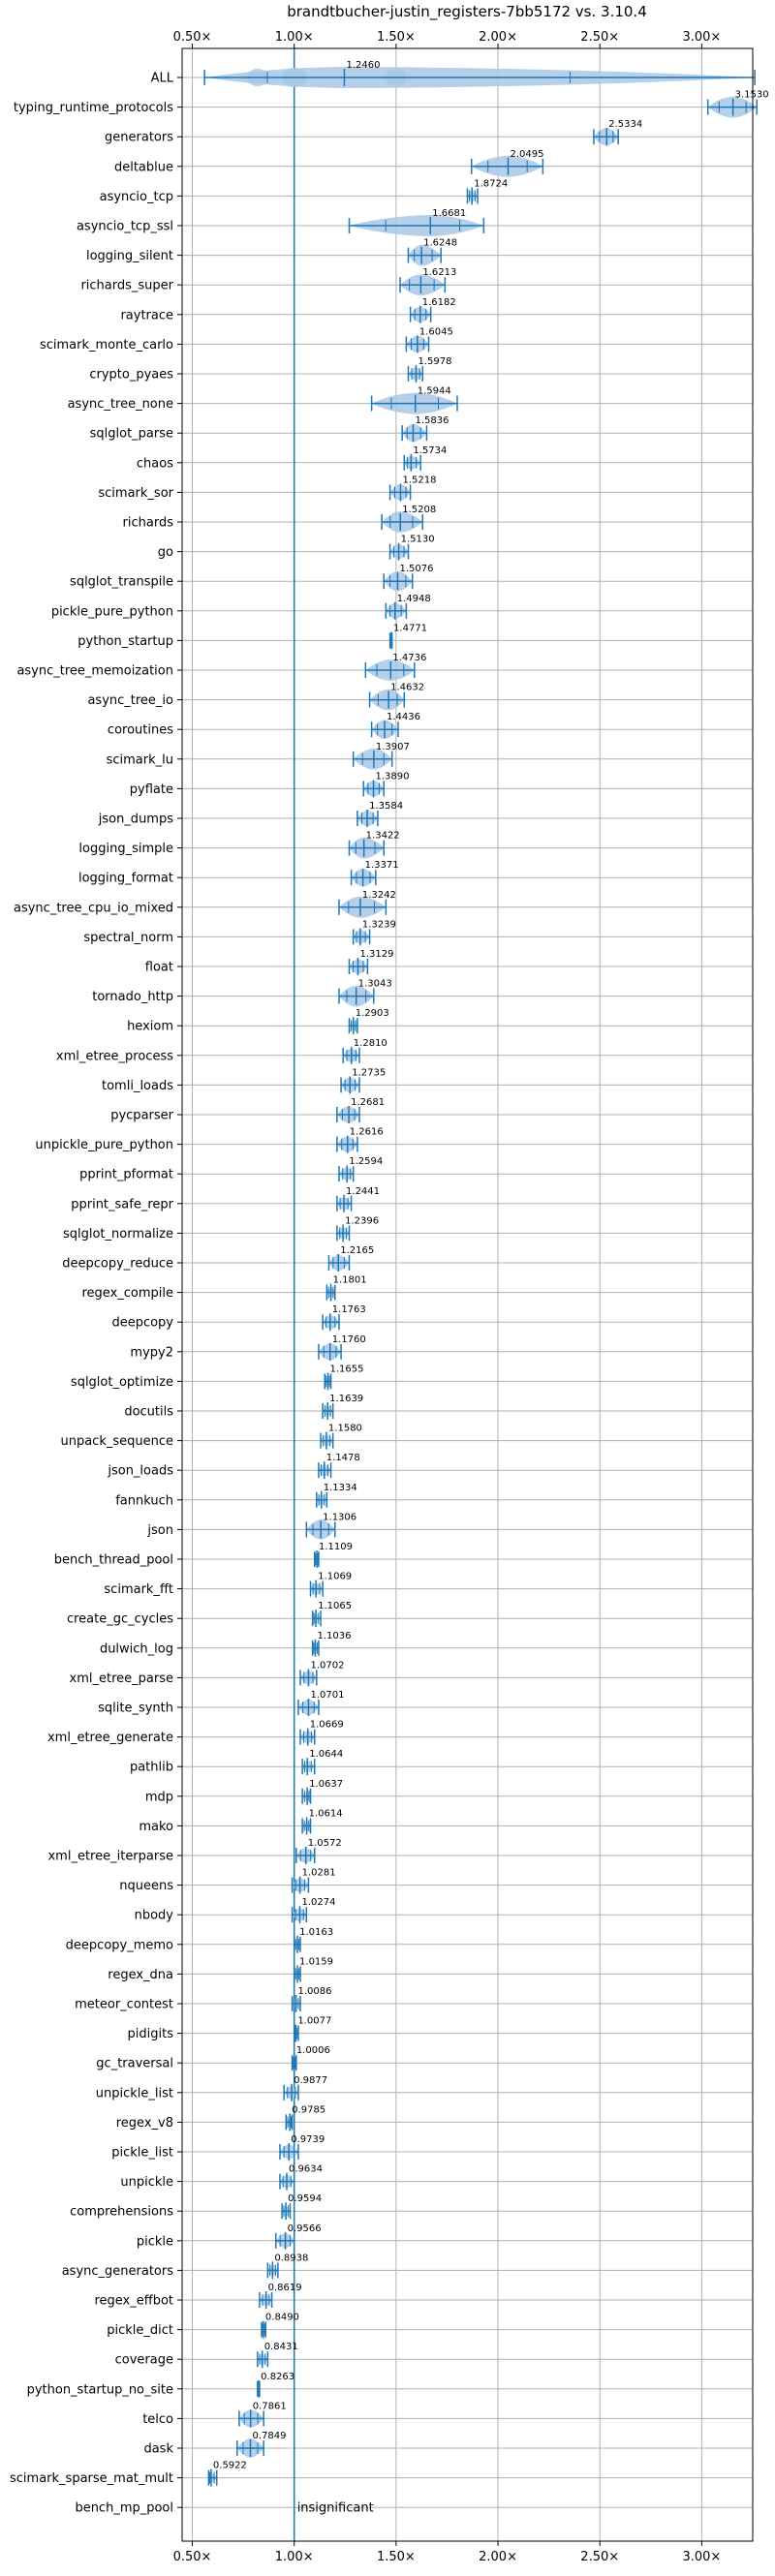 The width and height of the screenshot is (775, 2576). I want to click on value-label: 1.3422, so click(383, 836).